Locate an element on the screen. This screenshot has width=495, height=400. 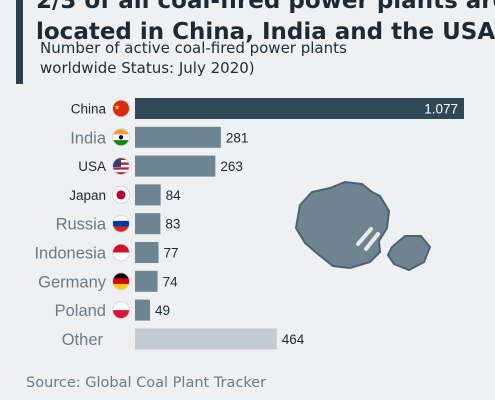
bar-germany is located at coordinates (146, 281).